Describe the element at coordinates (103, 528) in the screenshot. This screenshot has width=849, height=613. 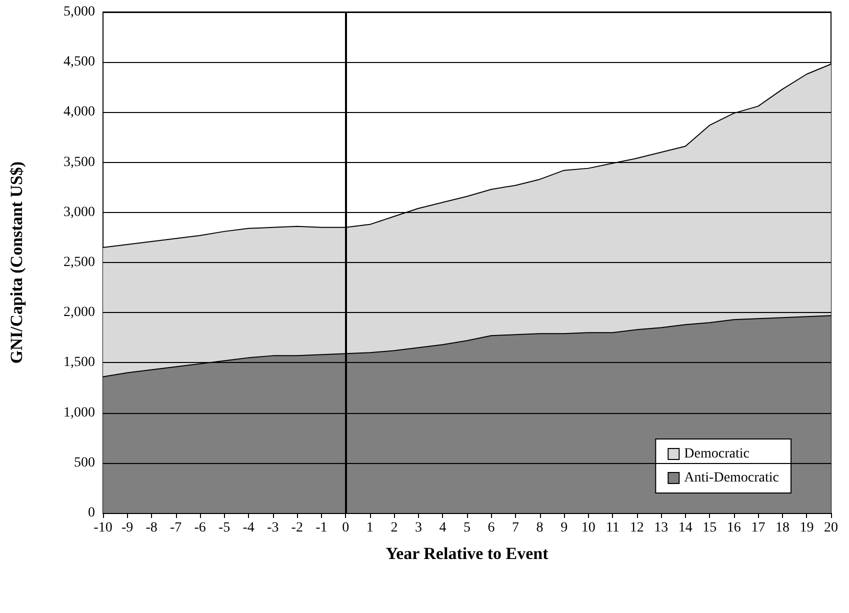
I see `x-tick-label: -10` at that location.